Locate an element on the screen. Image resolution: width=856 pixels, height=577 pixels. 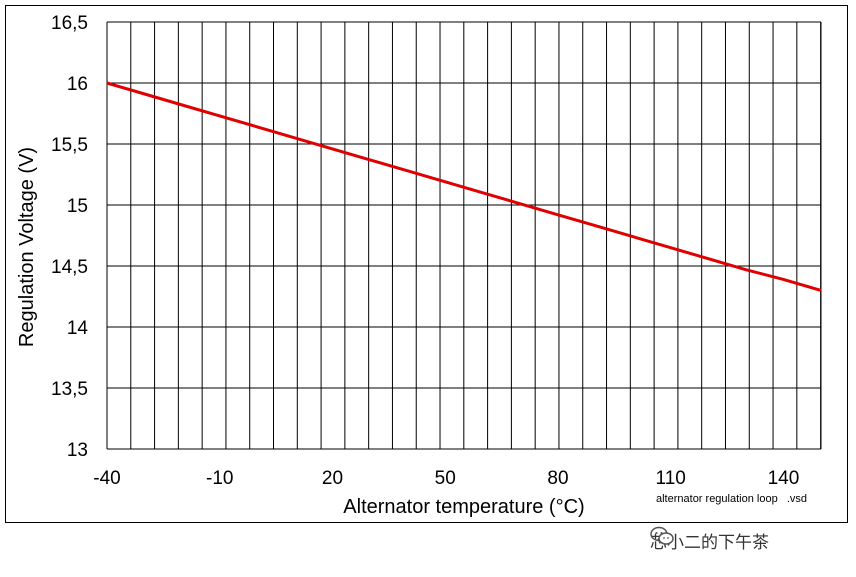
y-tick-label: 15,5 is located at coordinates (69, 145).